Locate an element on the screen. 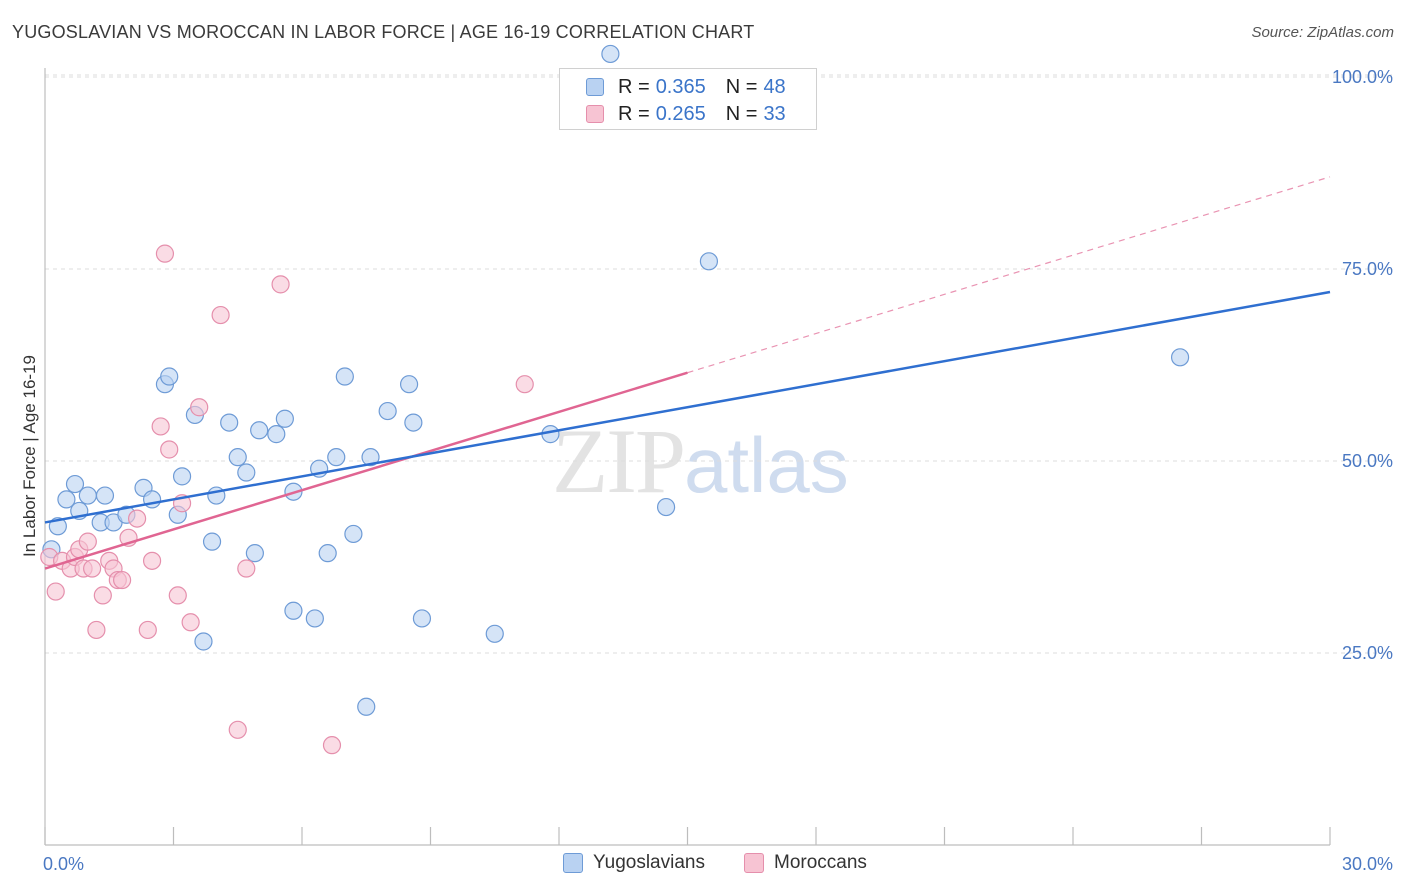  moroccan-trend-line is located at coordinates (366, 470).